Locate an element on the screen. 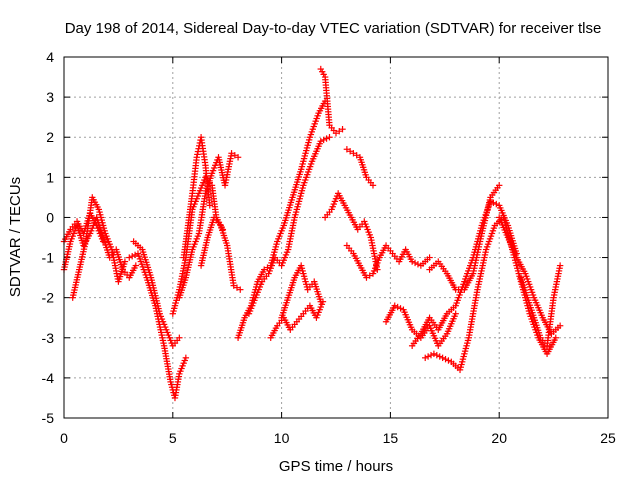  y-tick-label: 3 is located at coordinates (50, 97).